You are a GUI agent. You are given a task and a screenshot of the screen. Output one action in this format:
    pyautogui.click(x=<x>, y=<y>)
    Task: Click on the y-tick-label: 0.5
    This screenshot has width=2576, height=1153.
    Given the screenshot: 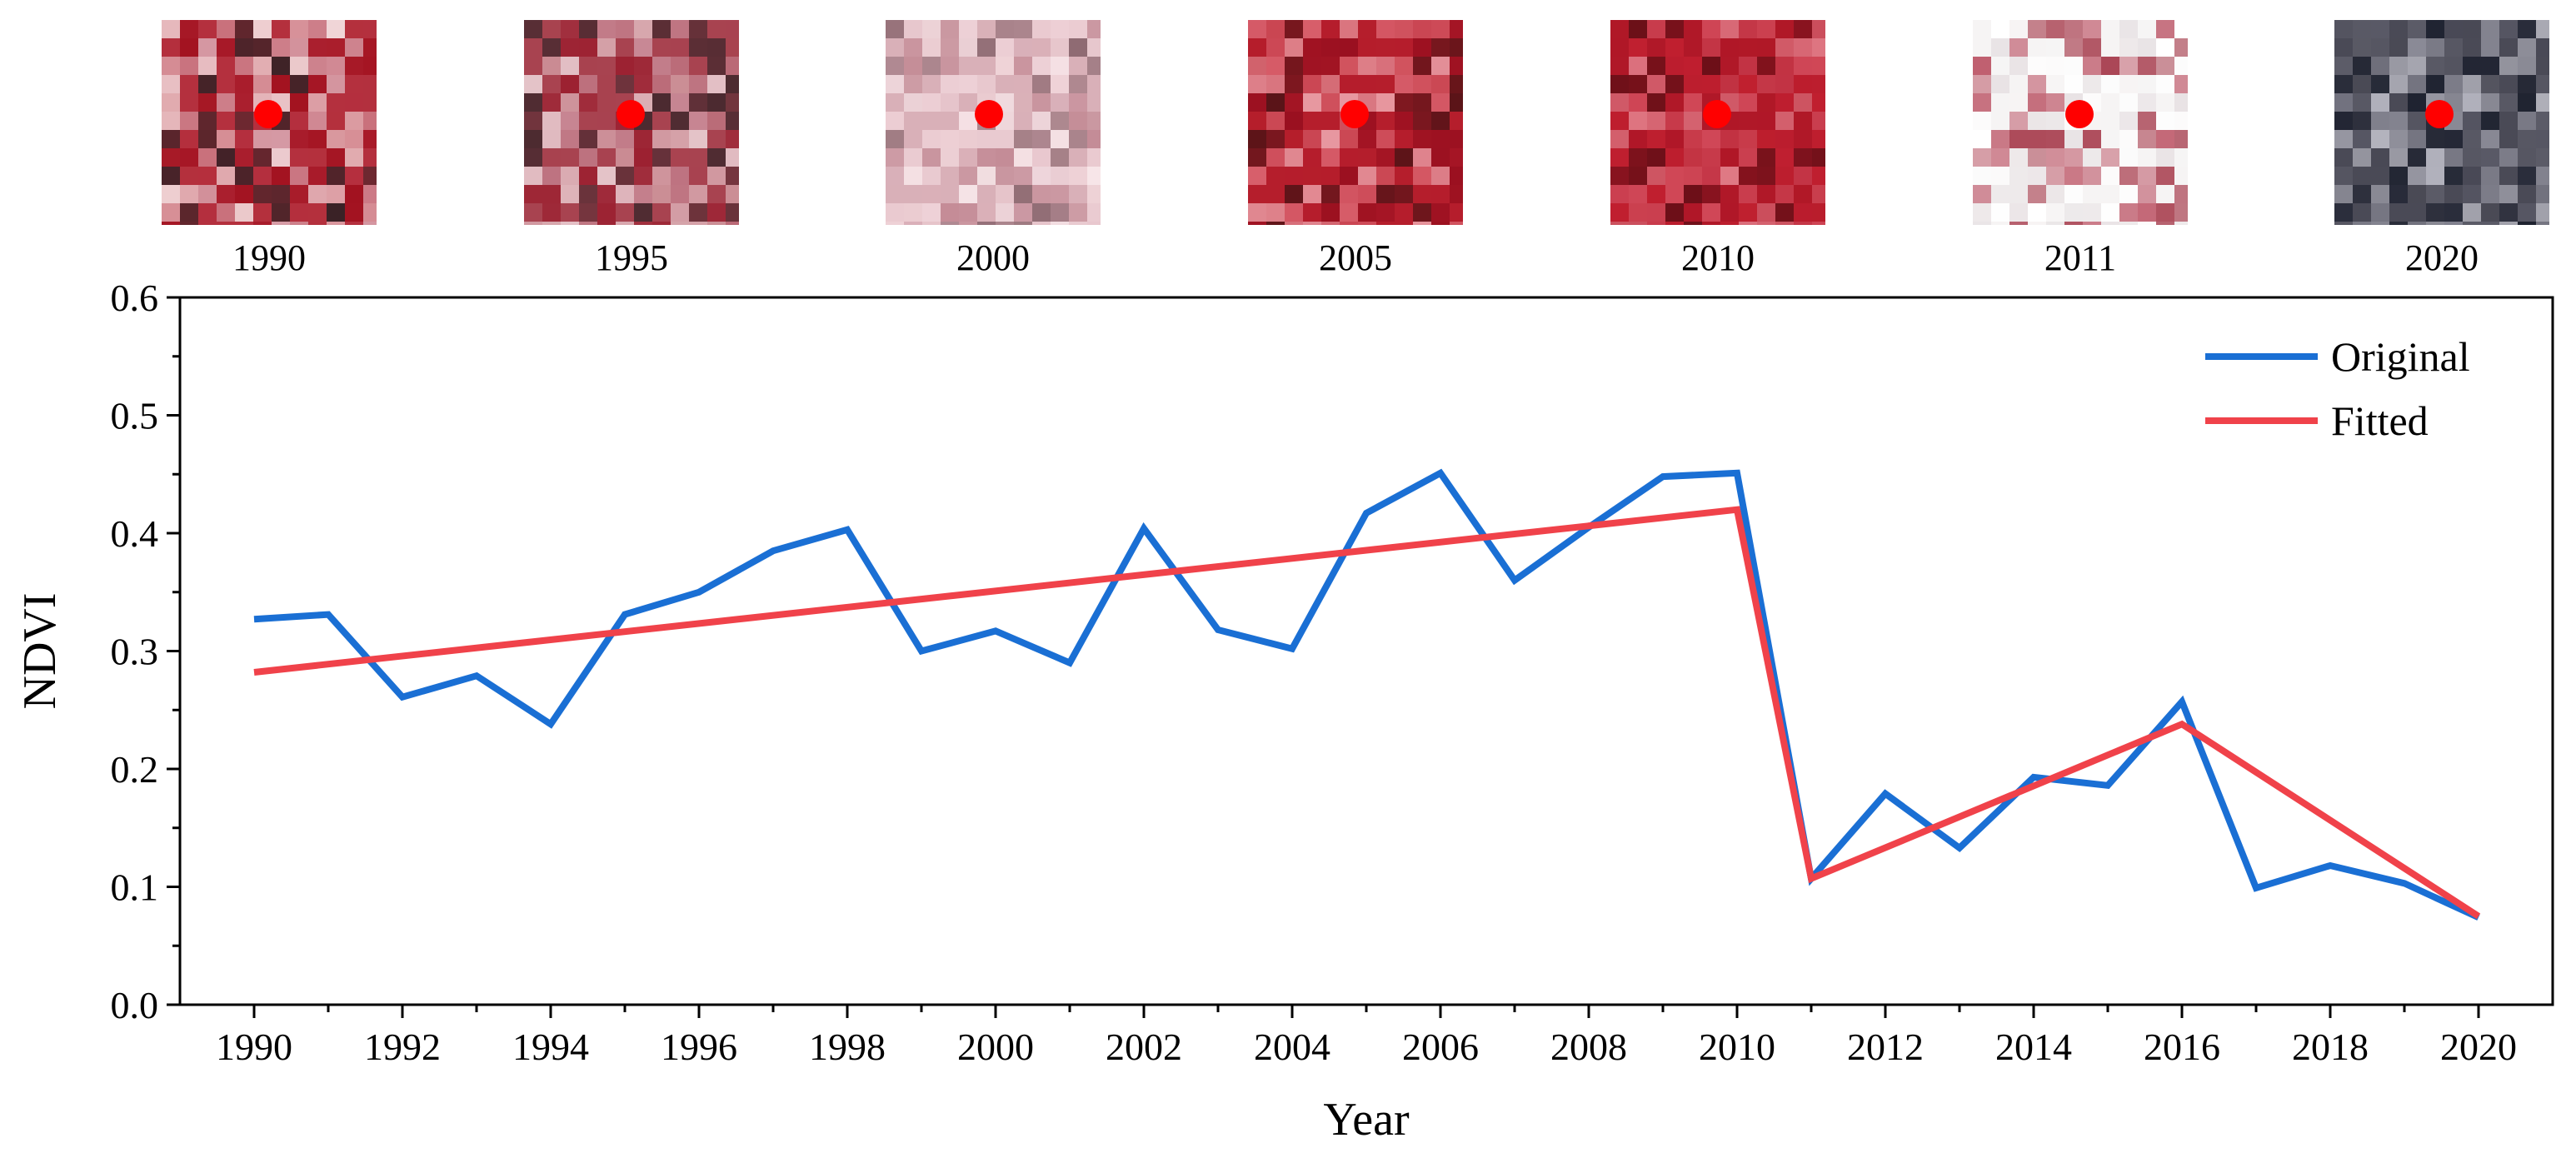 What is the action you would take?
    pyautogui.click(x=135, y=416)
    